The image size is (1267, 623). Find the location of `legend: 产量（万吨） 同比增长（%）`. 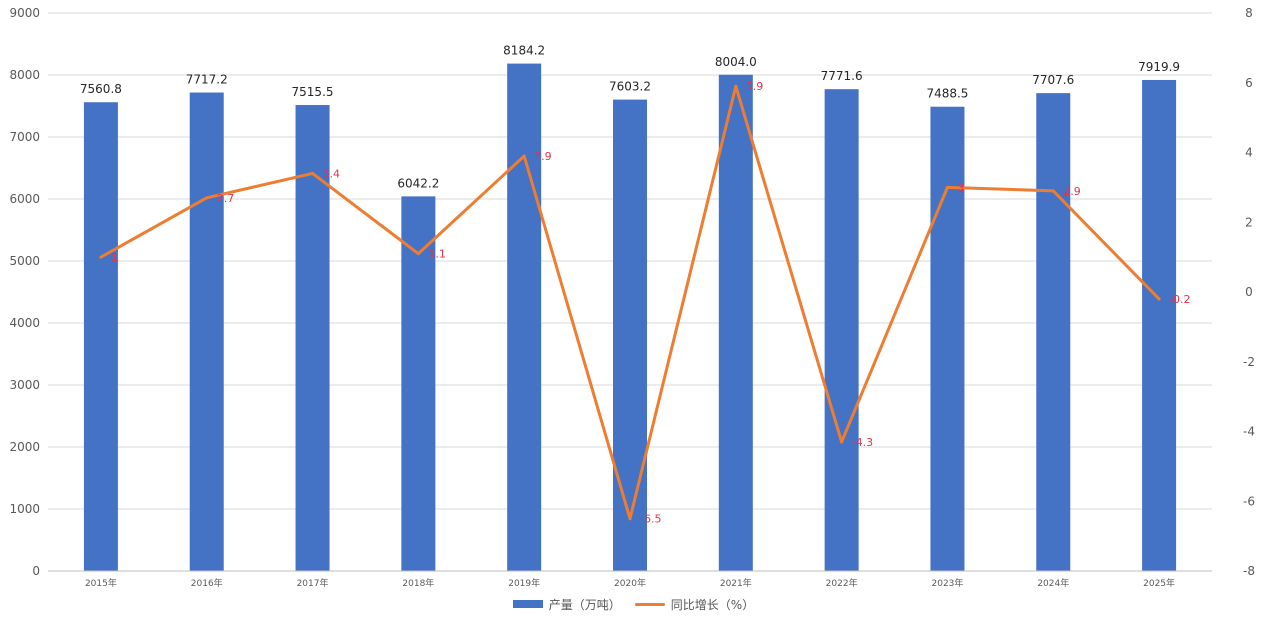

legend: 产量（万吨） 同比增长（%） is located at coordinates (633, 604).